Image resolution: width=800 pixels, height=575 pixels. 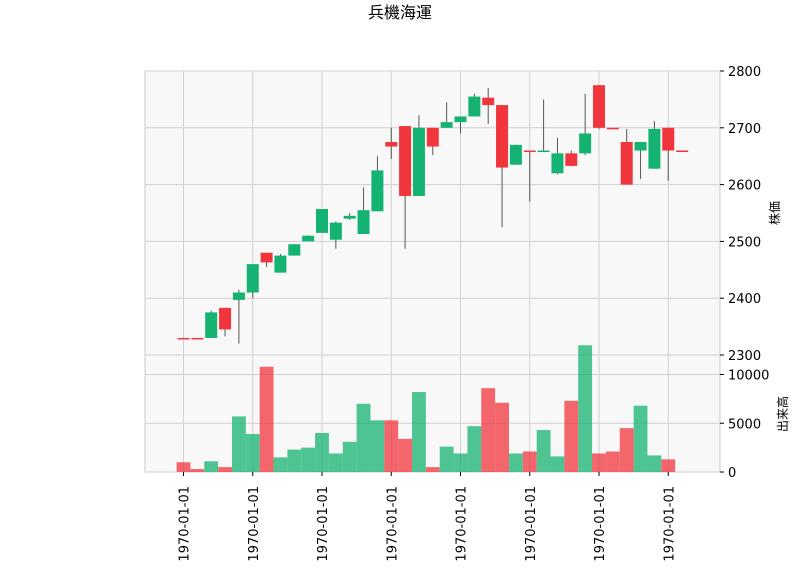 I want to click on price-tick-label: 2300, so click(x=744, y=356).